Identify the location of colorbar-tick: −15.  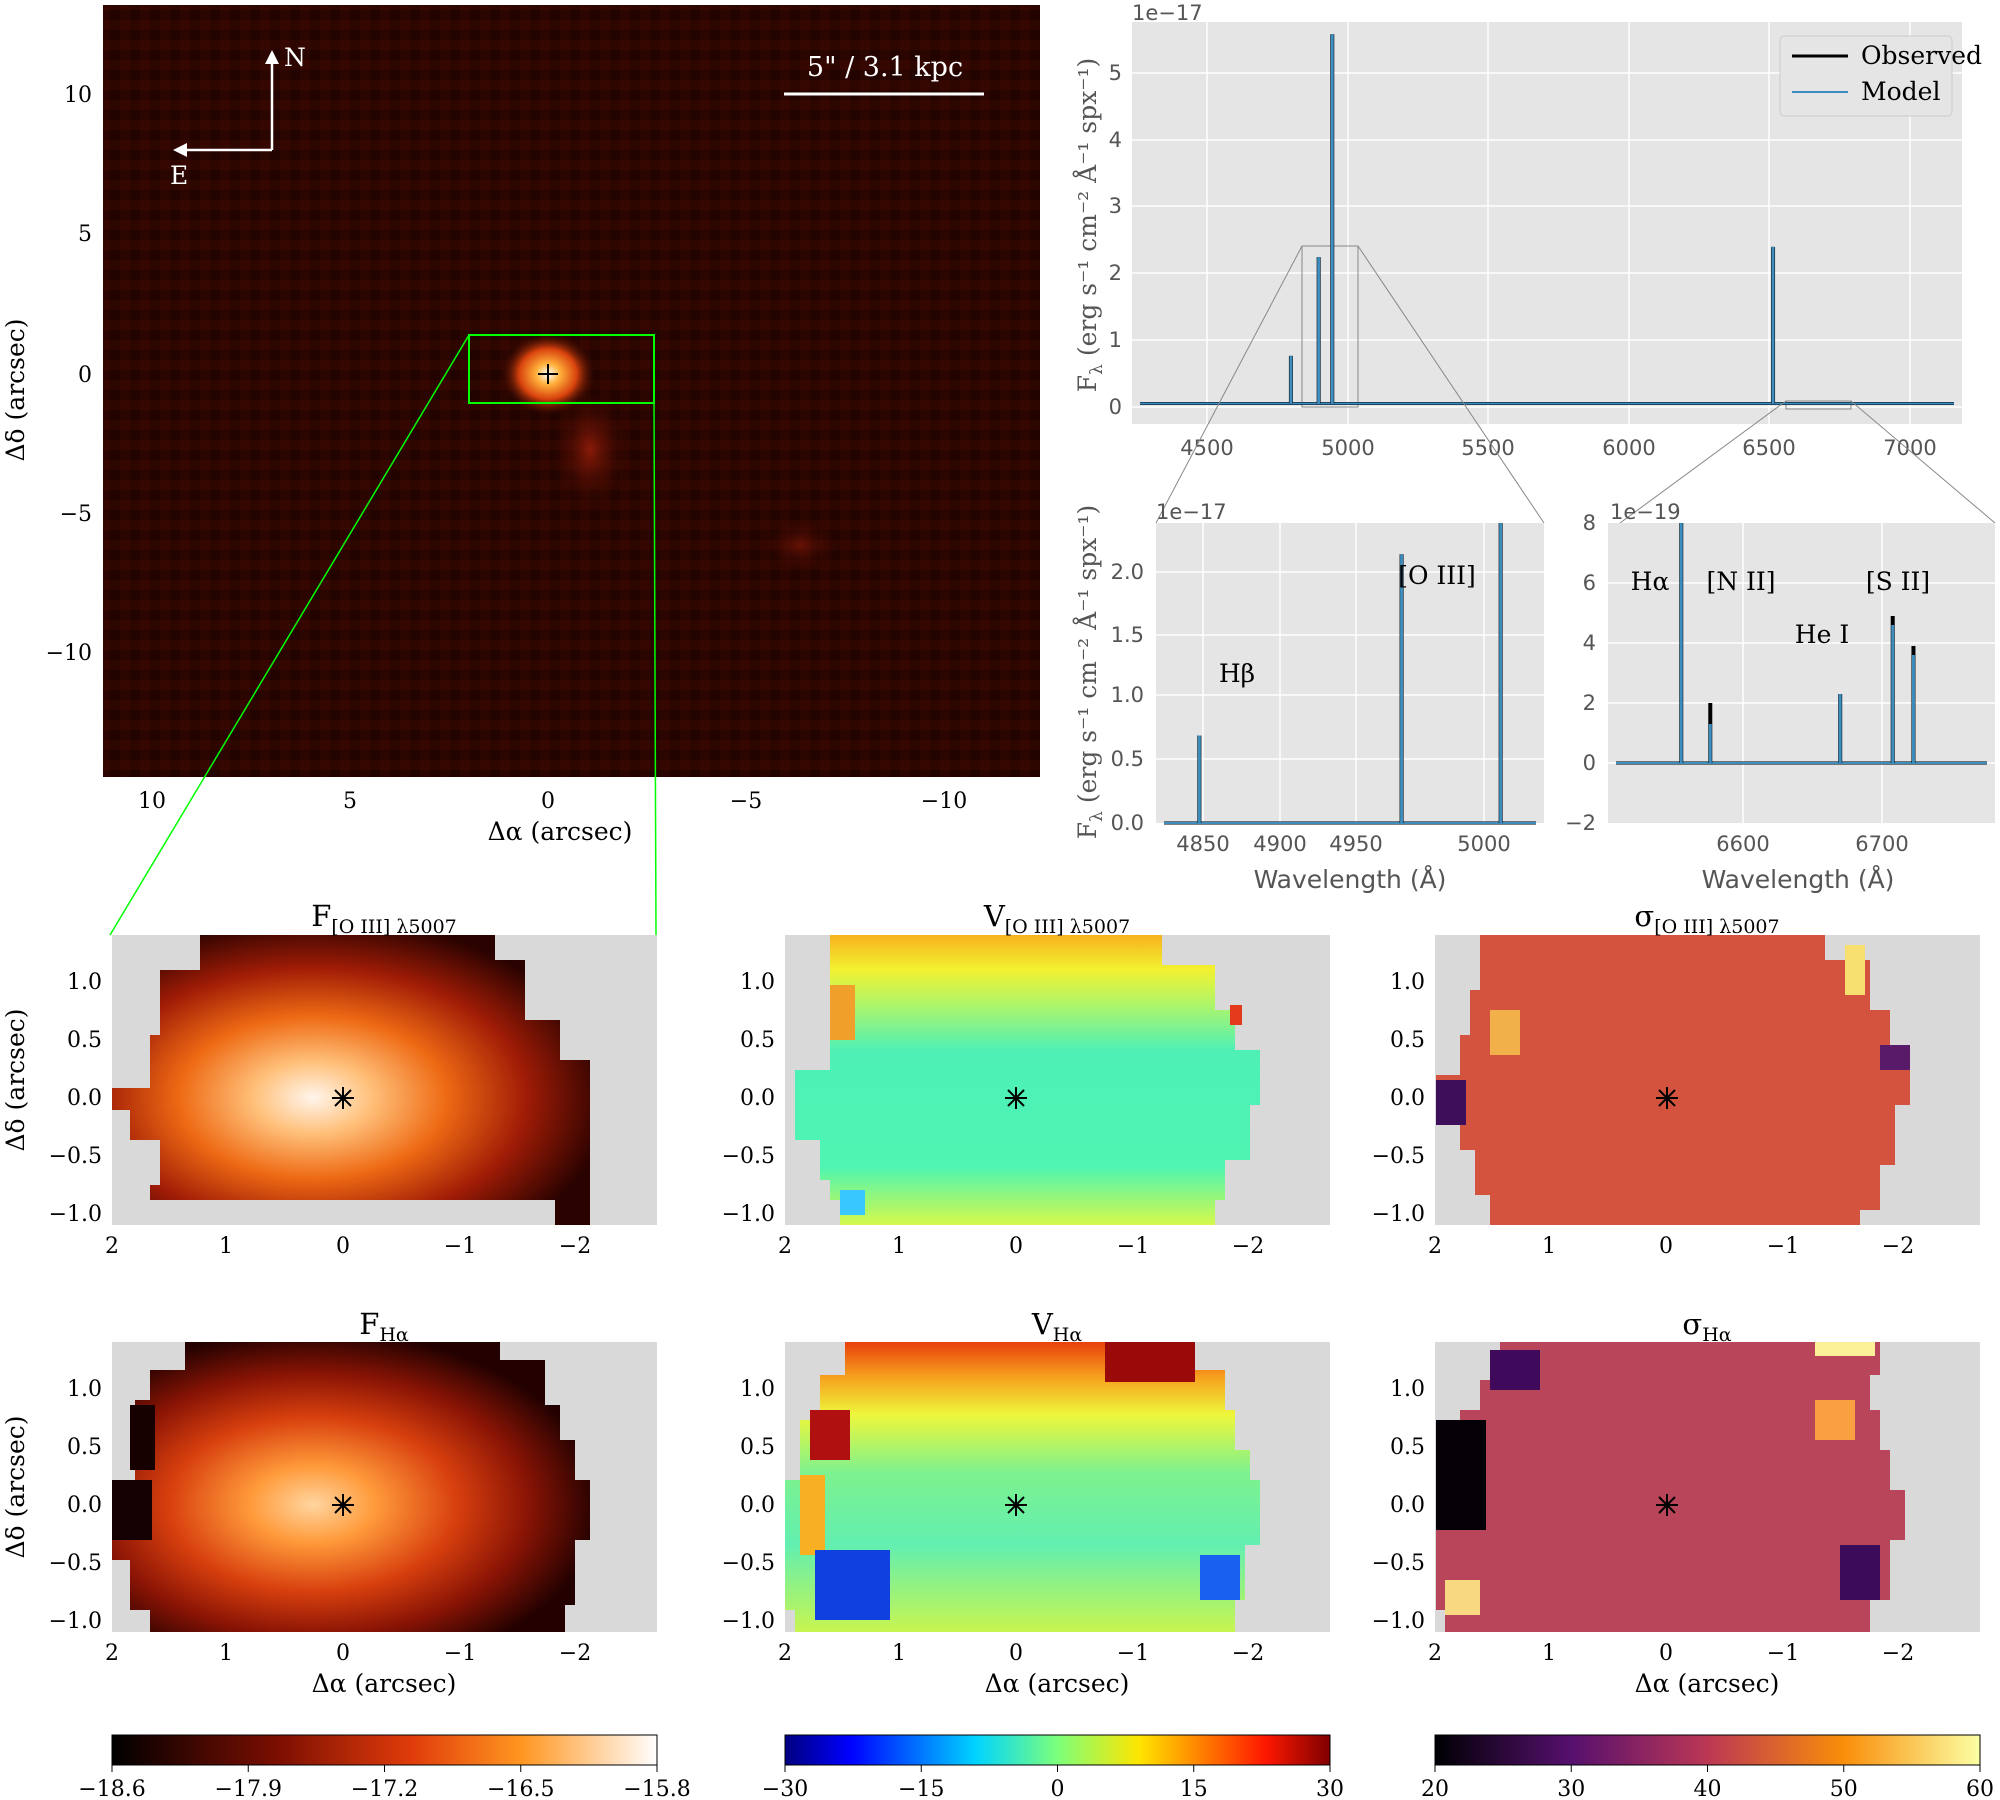
(921, 1788).